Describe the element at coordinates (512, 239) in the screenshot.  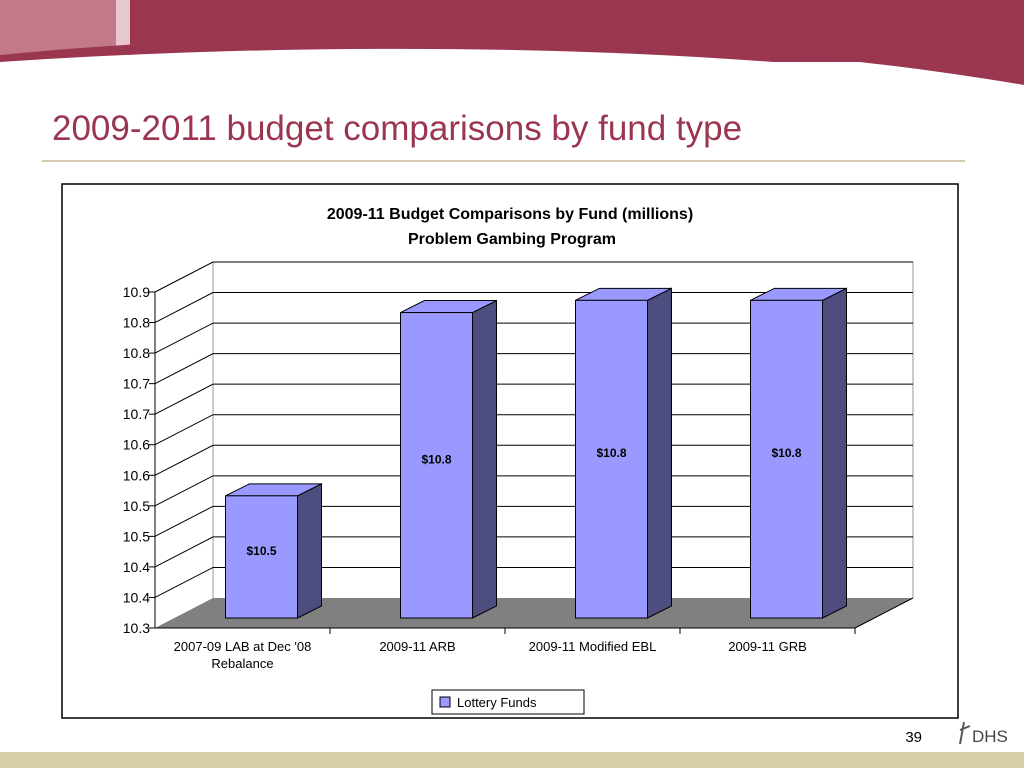
I see `chart-subtitle: Problem Gambing Program` at that location.